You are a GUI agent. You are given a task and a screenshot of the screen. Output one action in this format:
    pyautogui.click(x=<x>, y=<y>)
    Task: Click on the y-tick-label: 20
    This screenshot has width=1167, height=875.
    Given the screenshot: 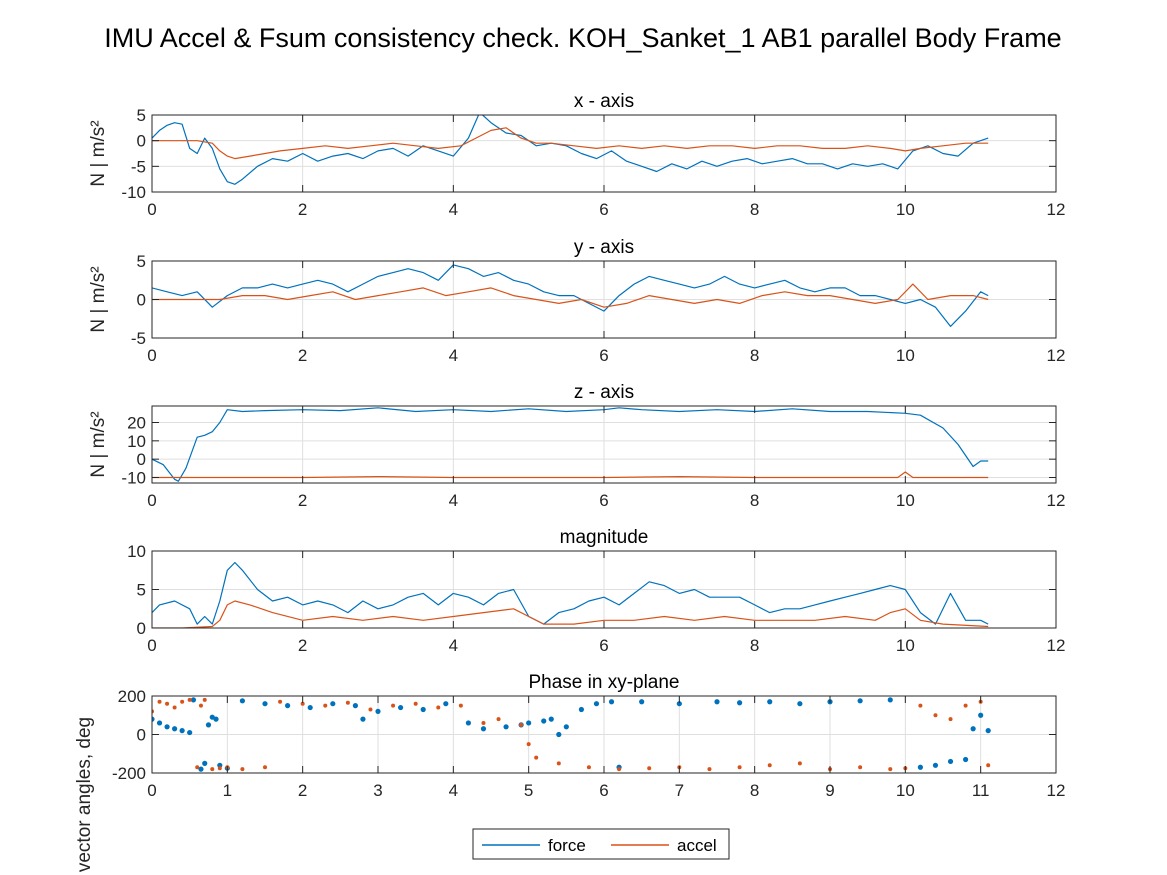 What is the action you would take?
    pyautogui.click(x=136, y=423)
    